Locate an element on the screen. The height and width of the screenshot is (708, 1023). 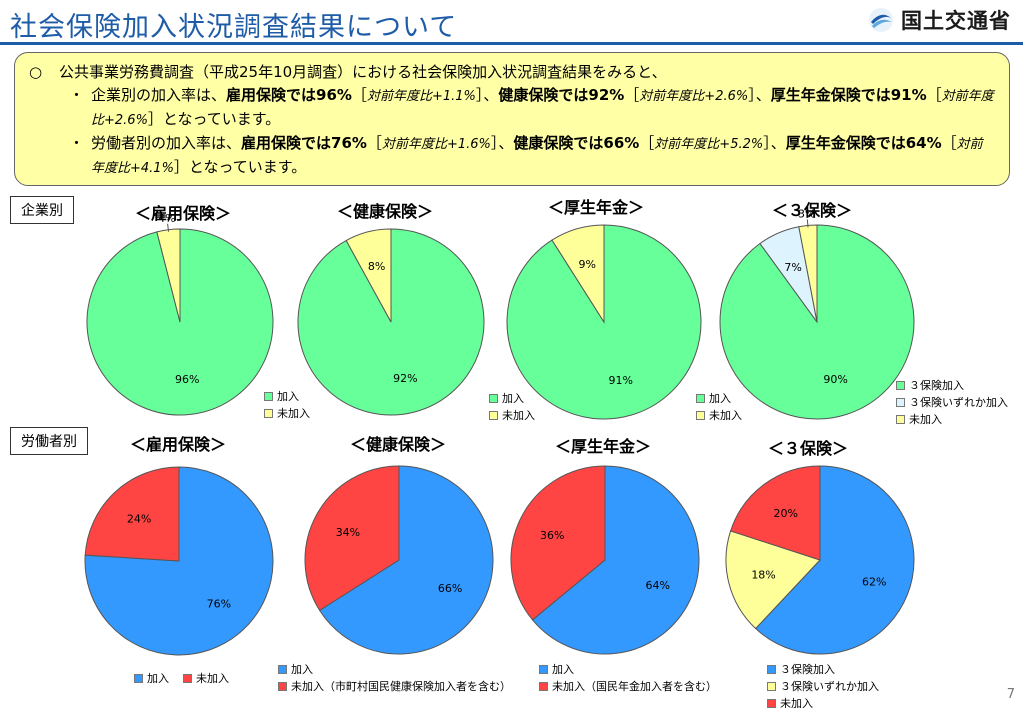
chart-legend-8: ３保険加入 ３保険いずれか加入 未加入 is located at coordinates (823, 684).